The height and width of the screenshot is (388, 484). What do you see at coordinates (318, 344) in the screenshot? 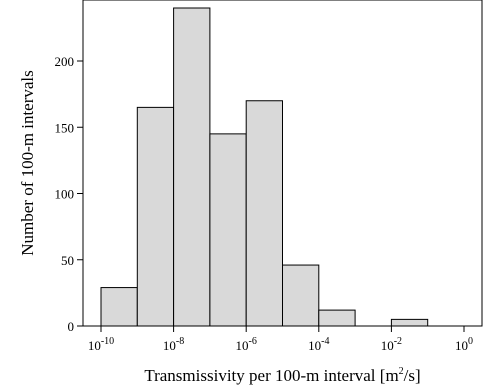
I see `x-tick-label-3: 10⁻⁴` at bounding box center [318, 344].